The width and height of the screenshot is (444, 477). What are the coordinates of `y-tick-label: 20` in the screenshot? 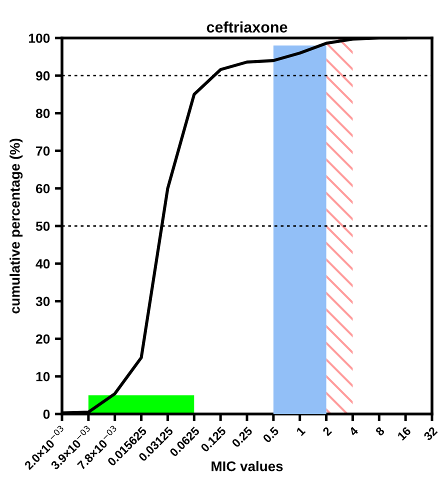 It's located at (43, 339).